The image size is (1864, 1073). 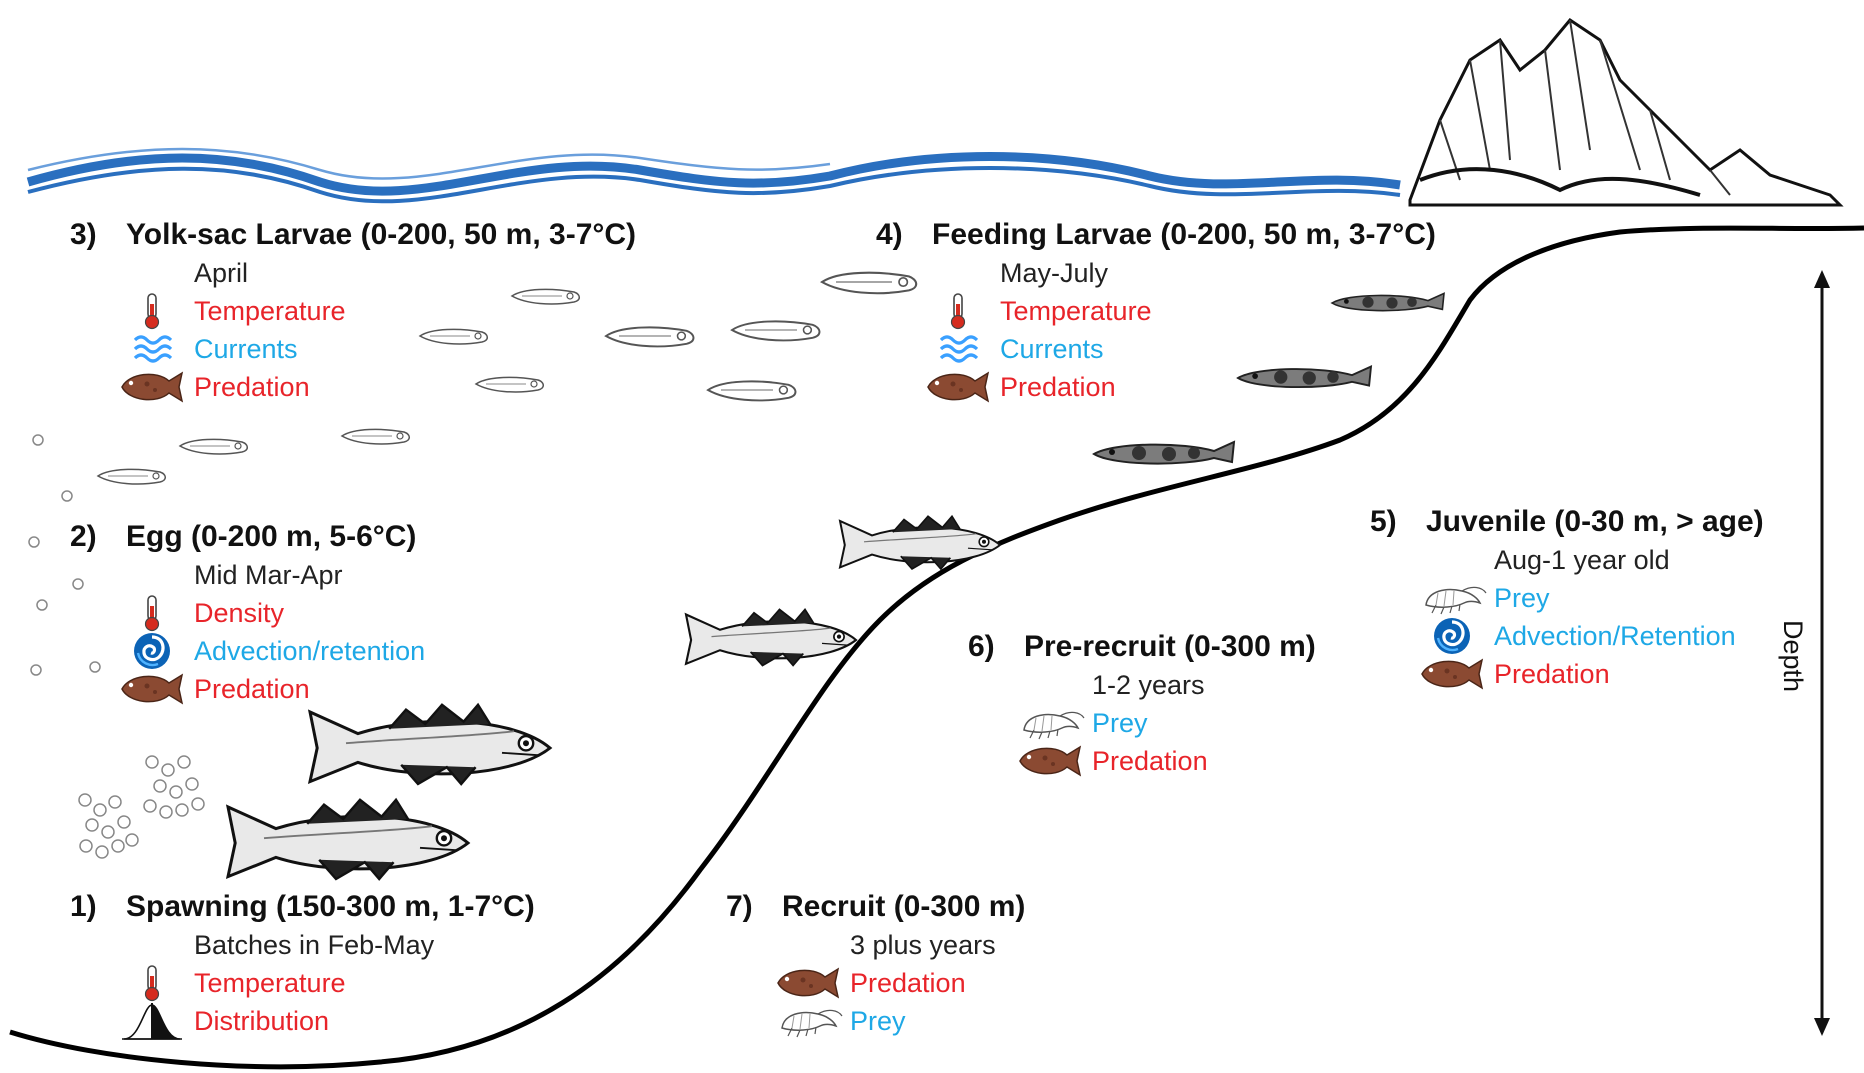 I want to click on factor-item: 1-2 years, so click(x=1162, y=685).